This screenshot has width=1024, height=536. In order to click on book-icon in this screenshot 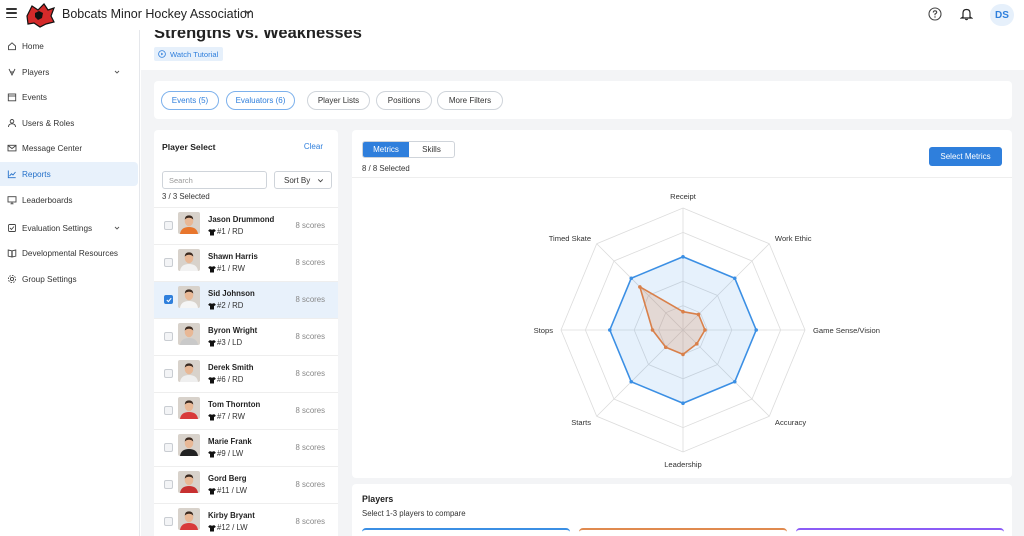, I will do `click(12, 253)`.